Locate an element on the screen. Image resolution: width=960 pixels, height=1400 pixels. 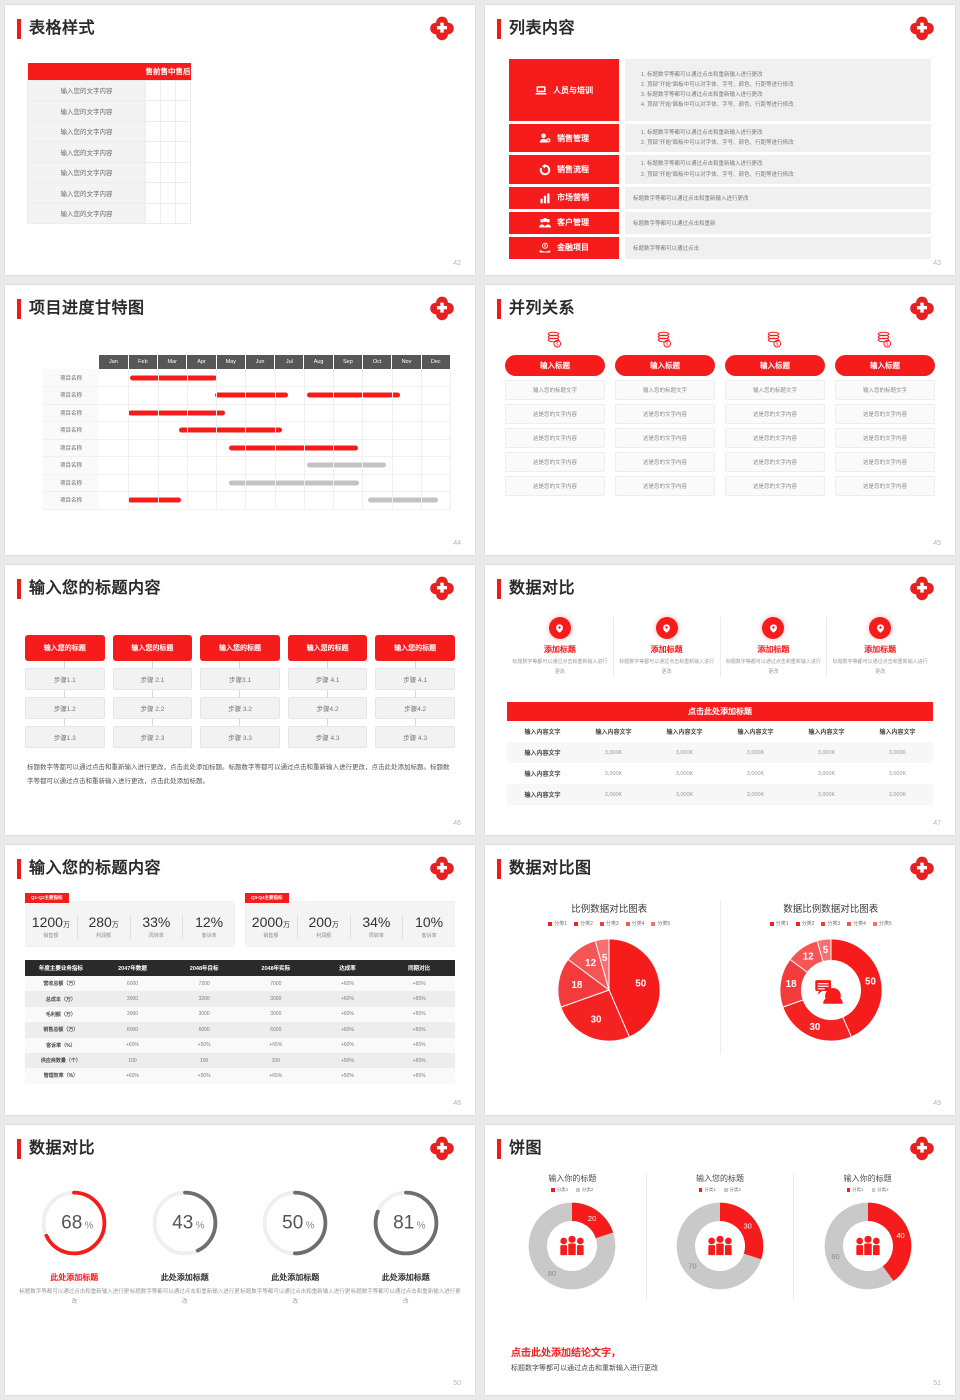
progress-ring: 50% is located at coordinates (295, 1223).